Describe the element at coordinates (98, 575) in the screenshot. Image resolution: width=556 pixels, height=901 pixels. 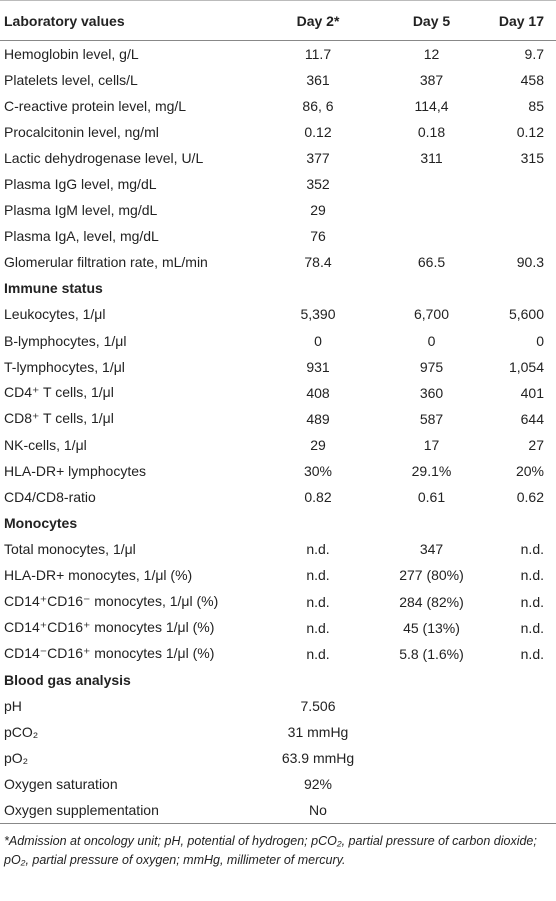
I see `label-cell: HLA-DR+ monocytes, 1/μl (%)` at that location.